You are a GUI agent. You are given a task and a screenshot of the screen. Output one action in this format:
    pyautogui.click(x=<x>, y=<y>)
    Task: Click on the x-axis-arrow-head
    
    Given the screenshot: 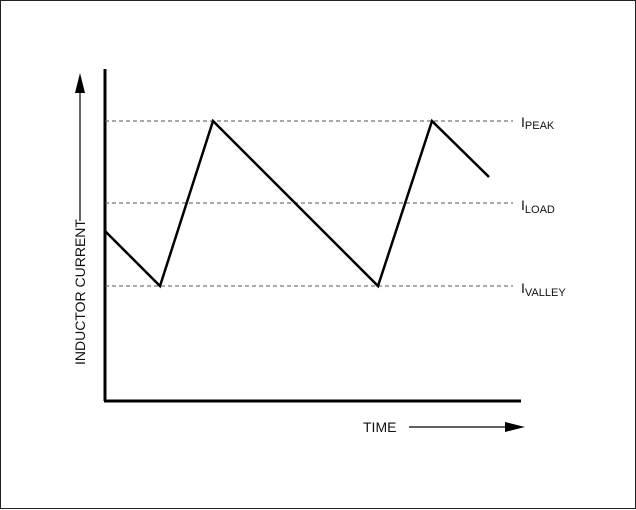 What is the action you would take?
    pyautogui.click(x=515, y=427)
    